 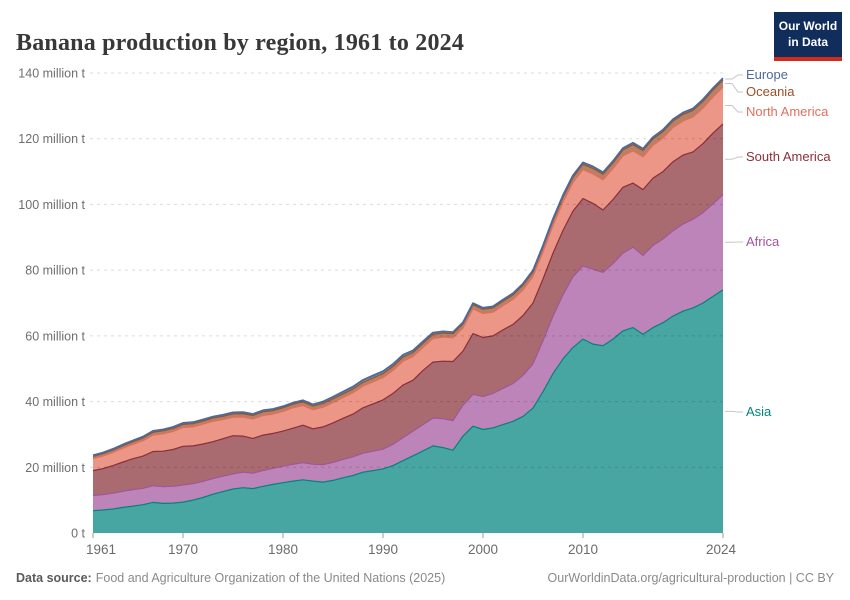 I want to click on legend-label-oceania: Oceania, so click(x=770, y=91).